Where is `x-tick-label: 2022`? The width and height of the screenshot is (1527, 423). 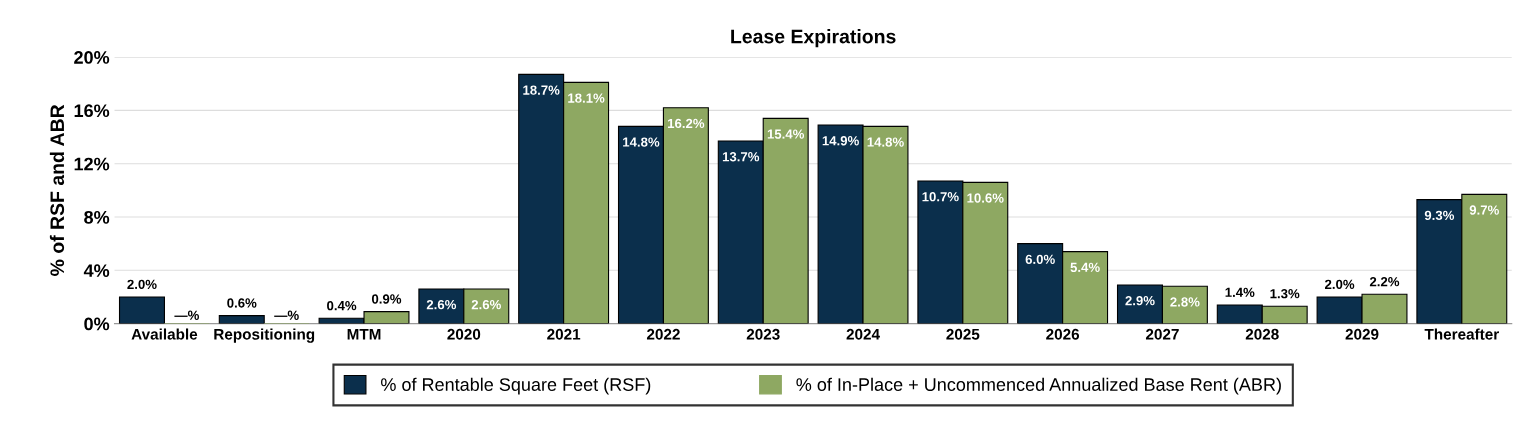 x-tick-label: 2022 is located at coordinates (663, 334).